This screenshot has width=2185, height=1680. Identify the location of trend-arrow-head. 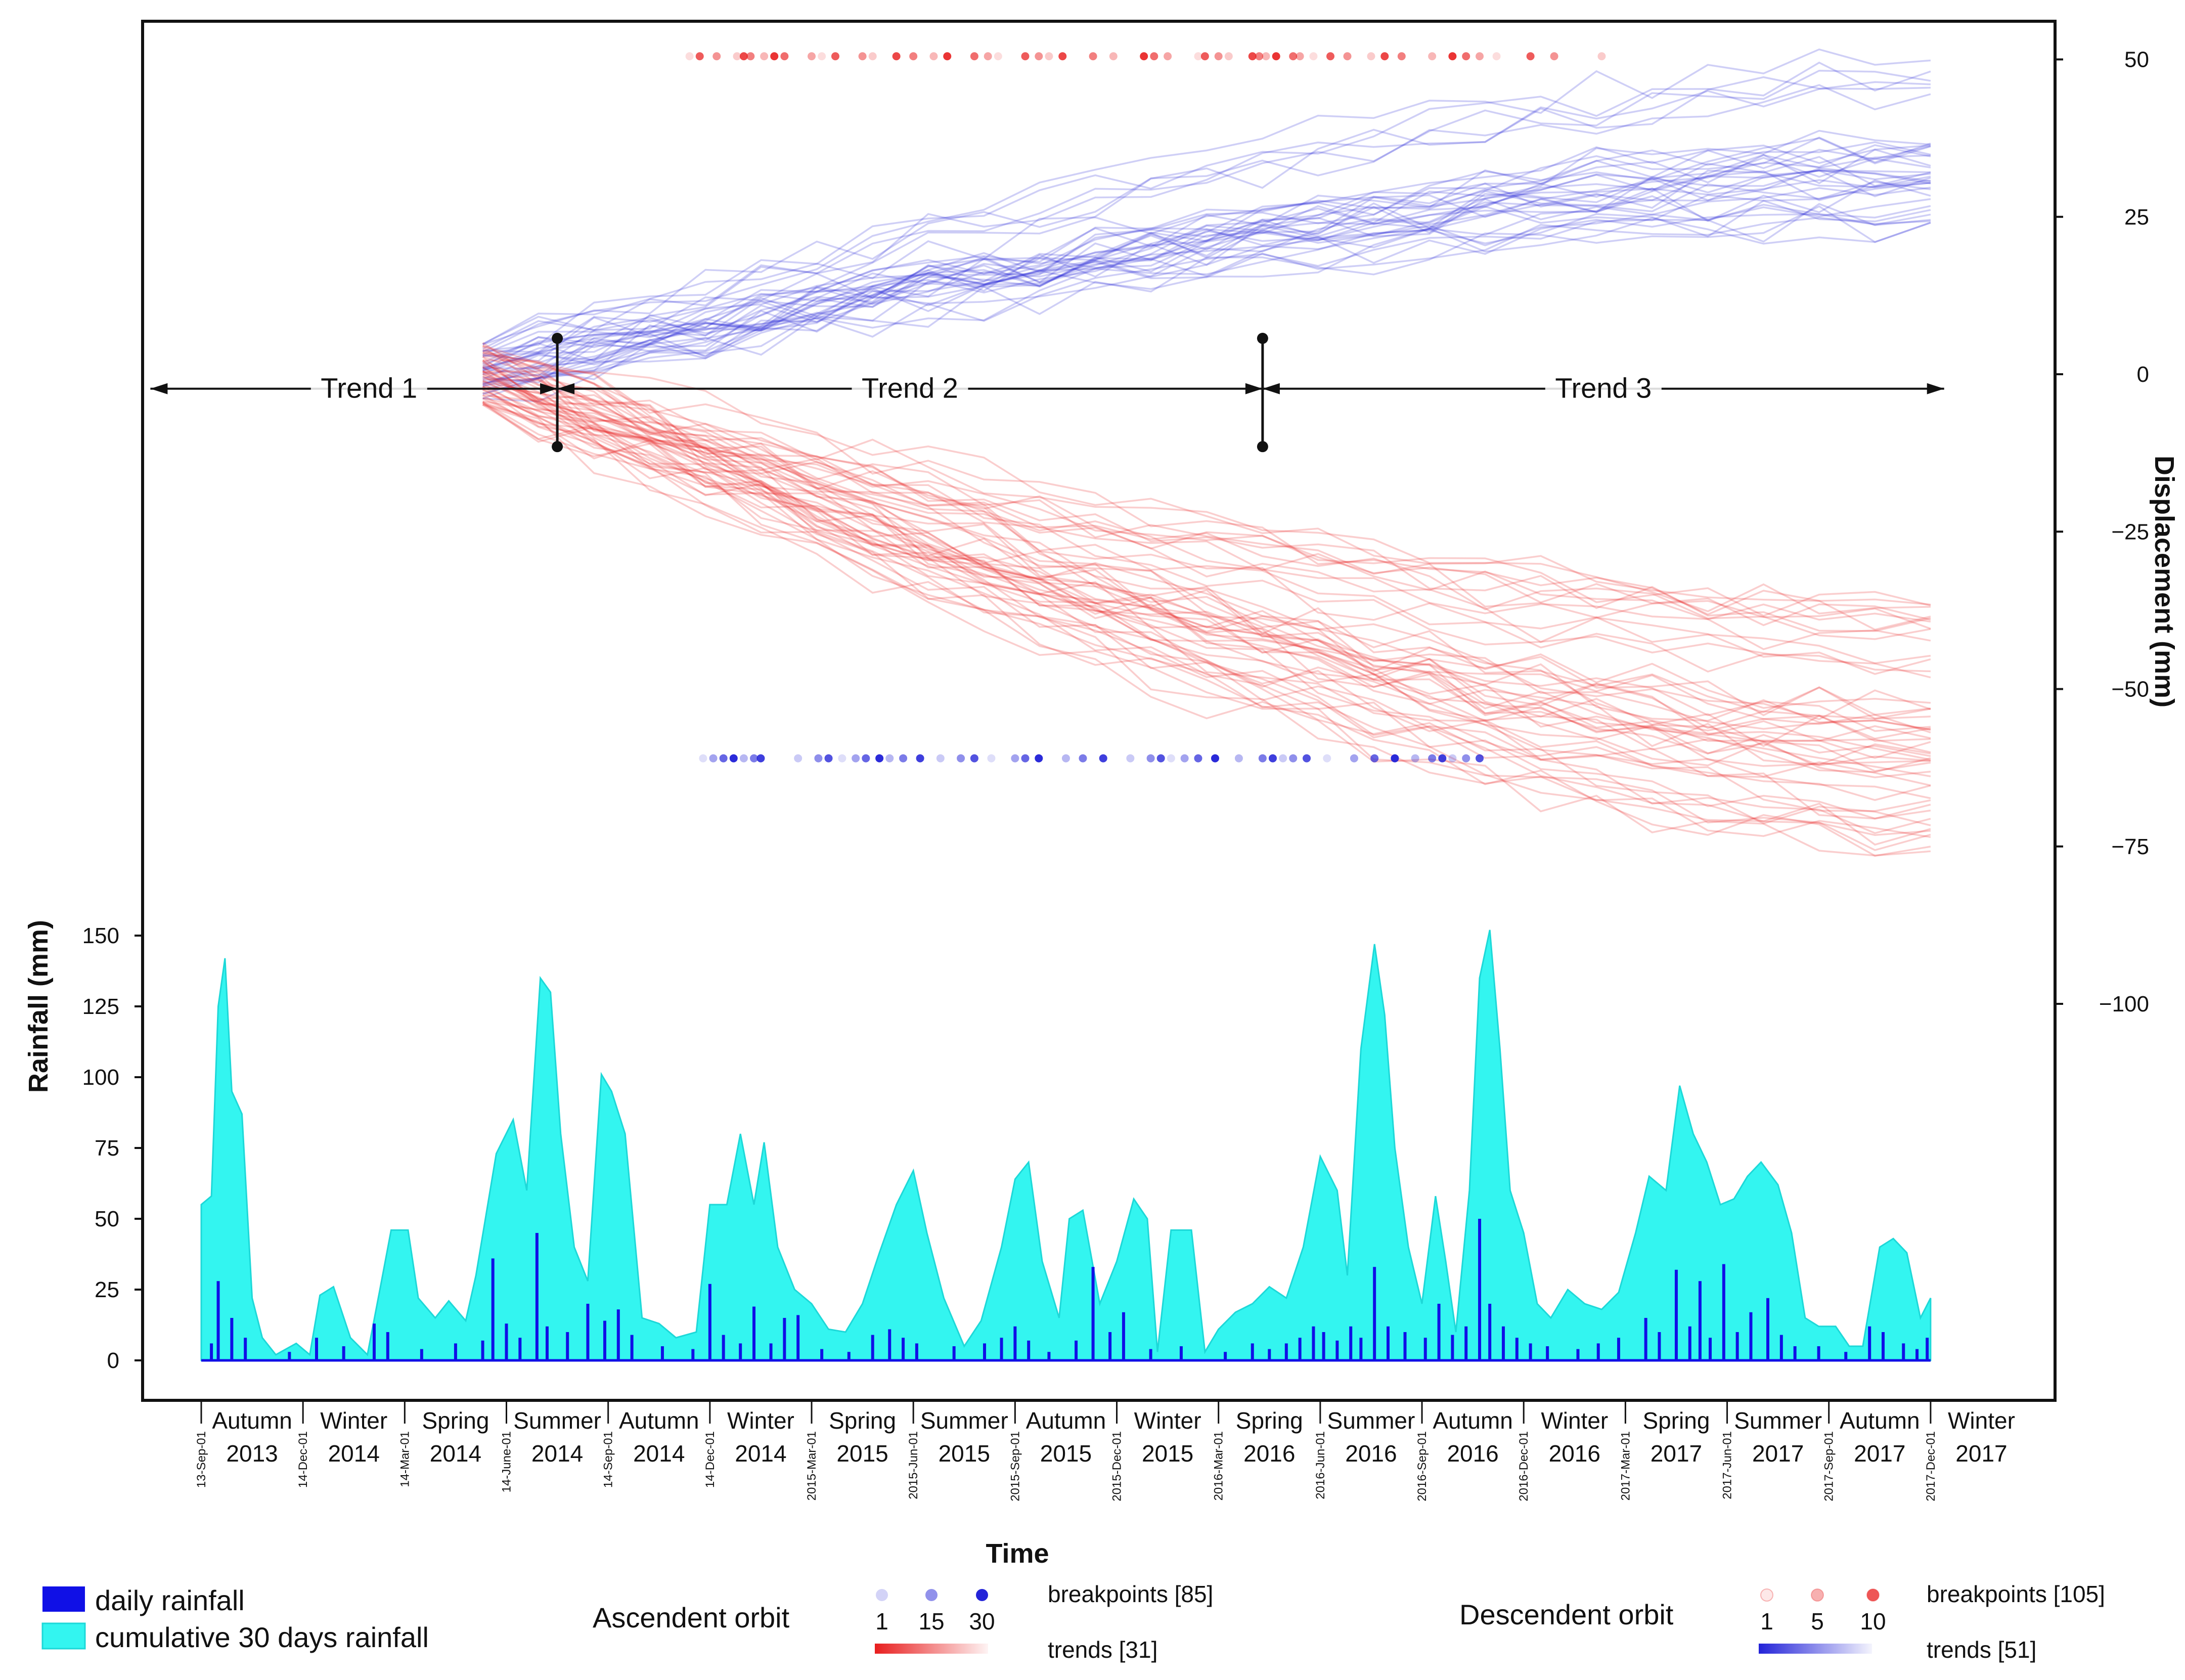
(1271, 388).